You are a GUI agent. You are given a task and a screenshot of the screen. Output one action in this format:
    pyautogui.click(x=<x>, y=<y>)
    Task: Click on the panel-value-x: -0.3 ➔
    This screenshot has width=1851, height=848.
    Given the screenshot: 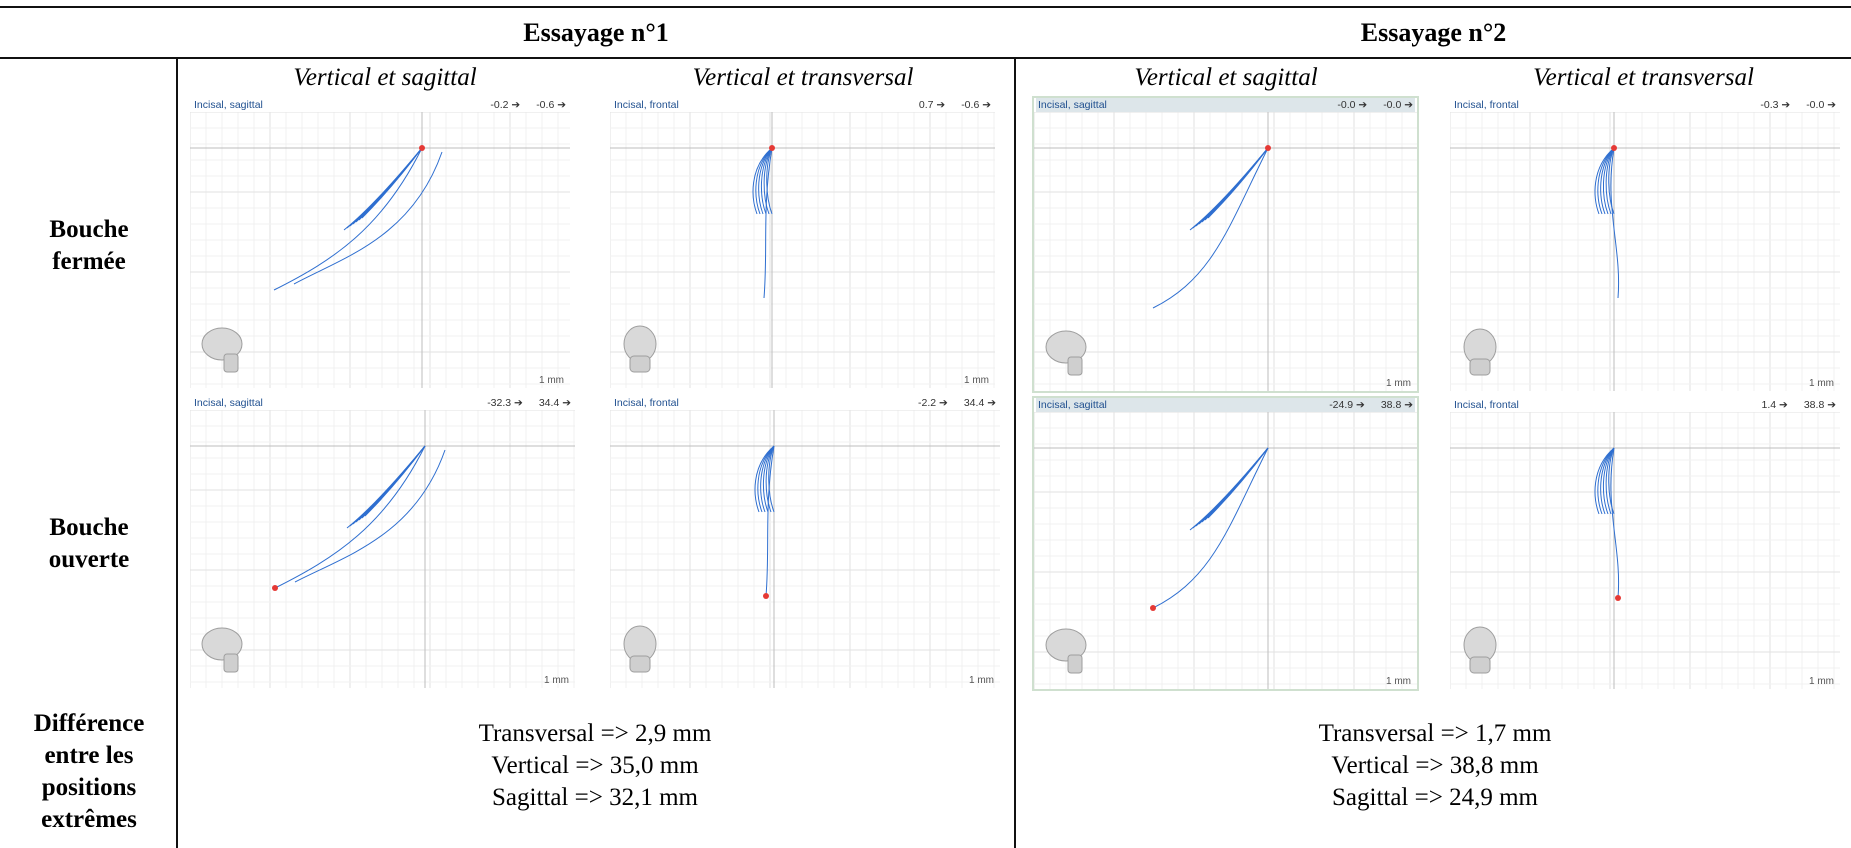 What is the action you would take?
    pyautogui.click(x=1775, y=105)
    